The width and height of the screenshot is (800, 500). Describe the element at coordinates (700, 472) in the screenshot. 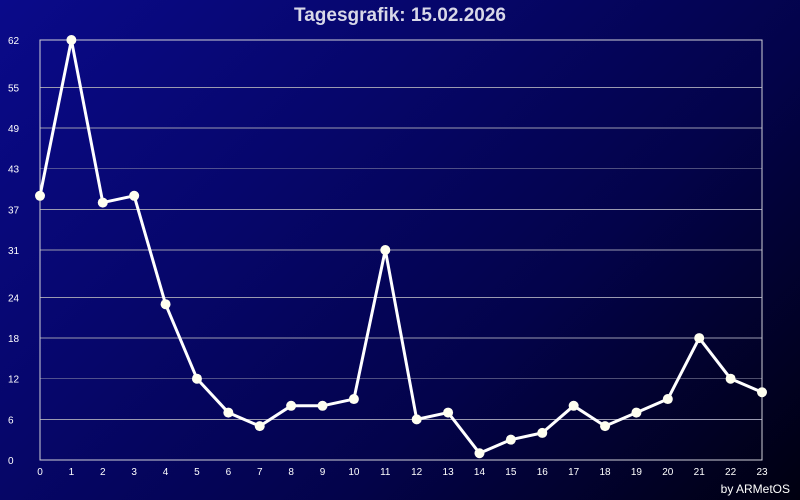

I see `x-tick-label: 21` at that location.